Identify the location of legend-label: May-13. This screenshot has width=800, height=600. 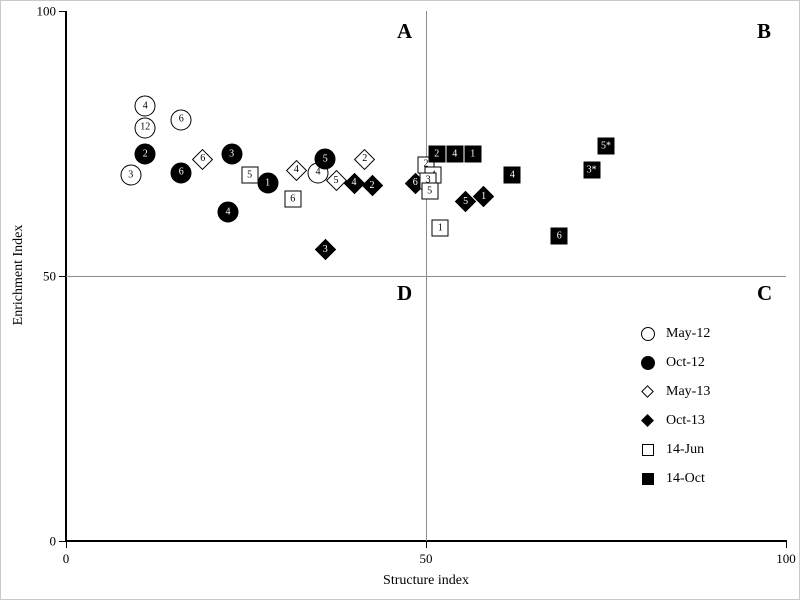
(688, 391).